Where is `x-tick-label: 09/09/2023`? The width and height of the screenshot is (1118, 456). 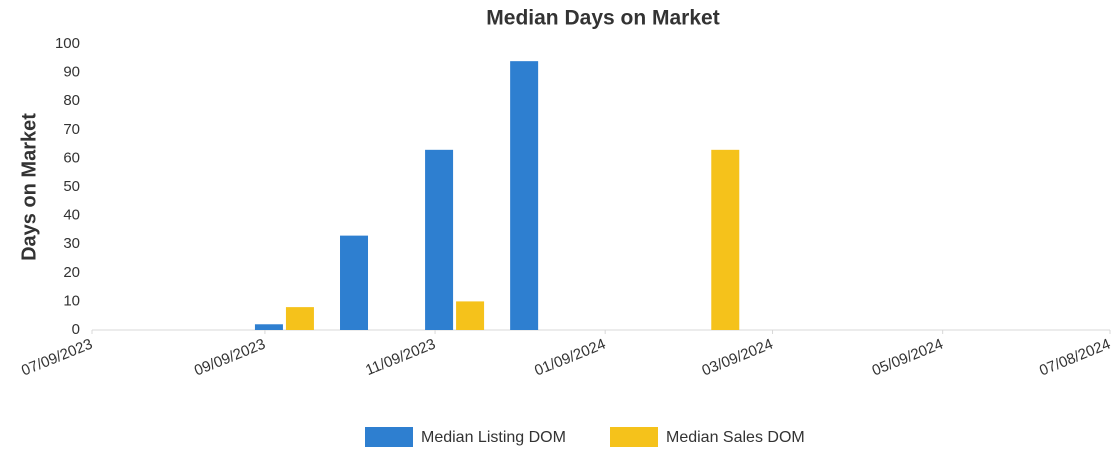 x-tick-label: 09/09/2023 is located at coordinates (230, 358).